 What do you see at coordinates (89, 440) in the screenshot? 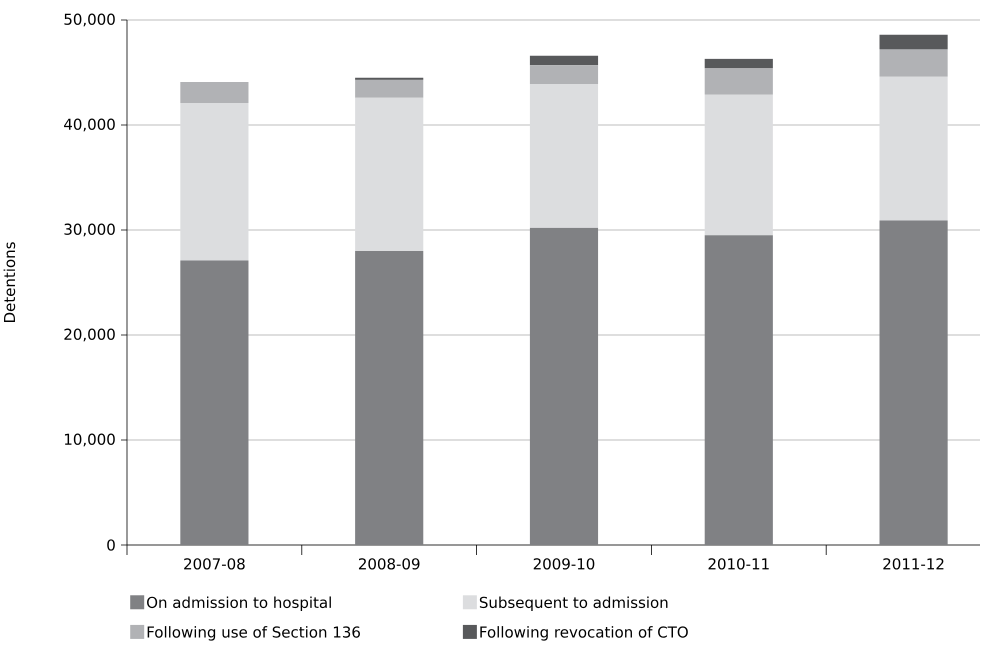
I see `y-tick-label: 10,000` at bounding box center [89, 440].